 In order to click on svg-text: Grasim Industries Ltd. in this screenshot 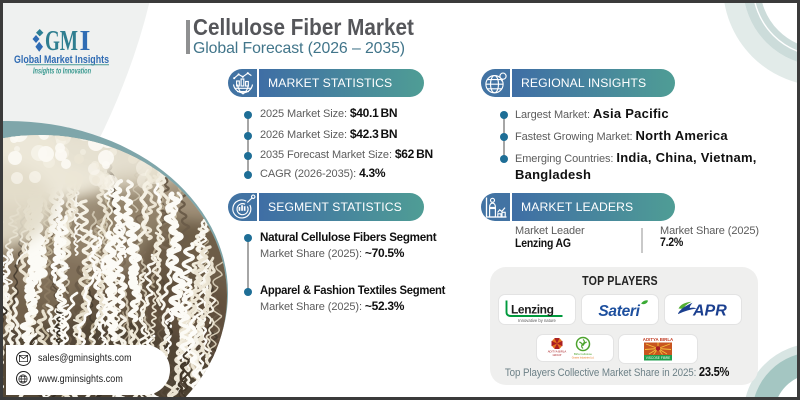, I will do `click(583, 357)`.